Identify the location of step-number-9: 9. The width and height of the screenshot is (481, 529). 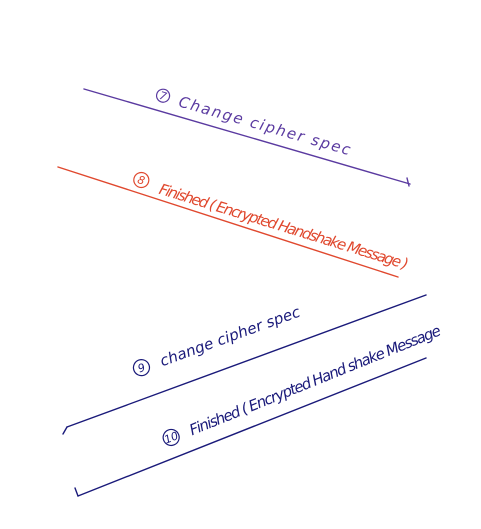
(141, 368).